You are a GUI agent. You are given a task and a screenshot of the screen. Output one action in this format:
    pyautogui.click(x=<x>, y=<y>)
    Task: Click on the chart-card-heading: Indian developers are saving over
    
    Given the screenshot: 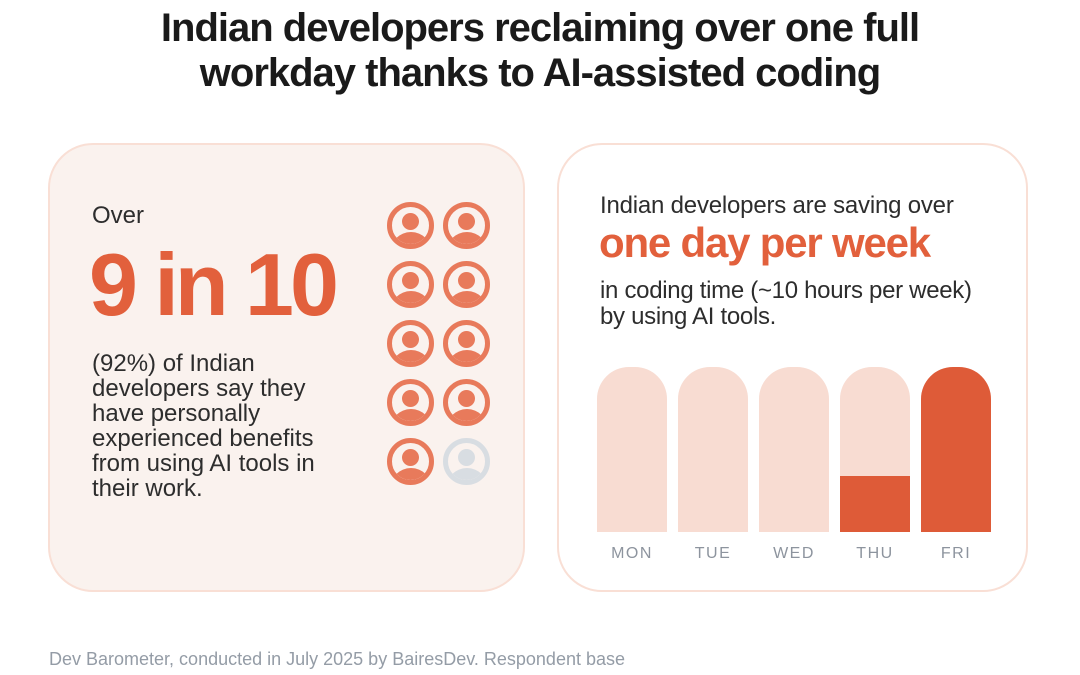 What is the action you would take?
    pyautogui.click(x=777, y=205)
    